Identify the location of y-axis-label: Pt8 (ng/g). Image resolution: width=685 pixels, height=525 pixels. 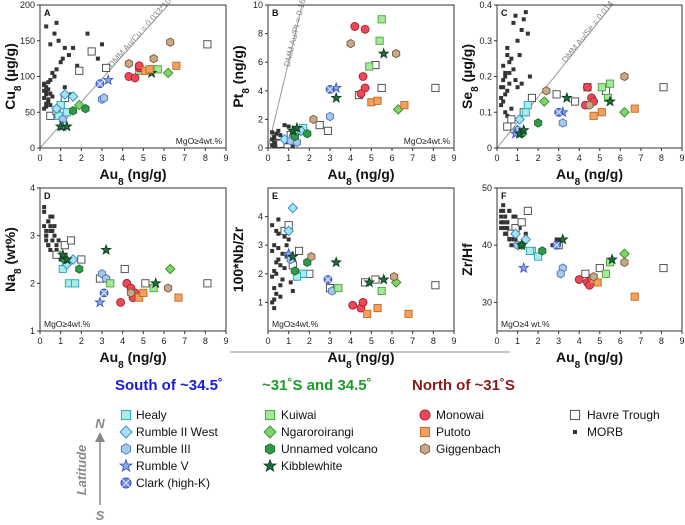
(241, 76).